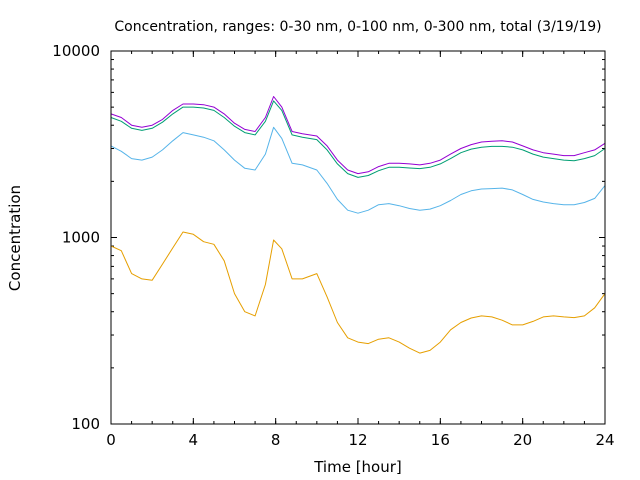  Describe the element at coordinates (76, 51) in the screenshot. I see `y-tick-label: 10000` at that location.